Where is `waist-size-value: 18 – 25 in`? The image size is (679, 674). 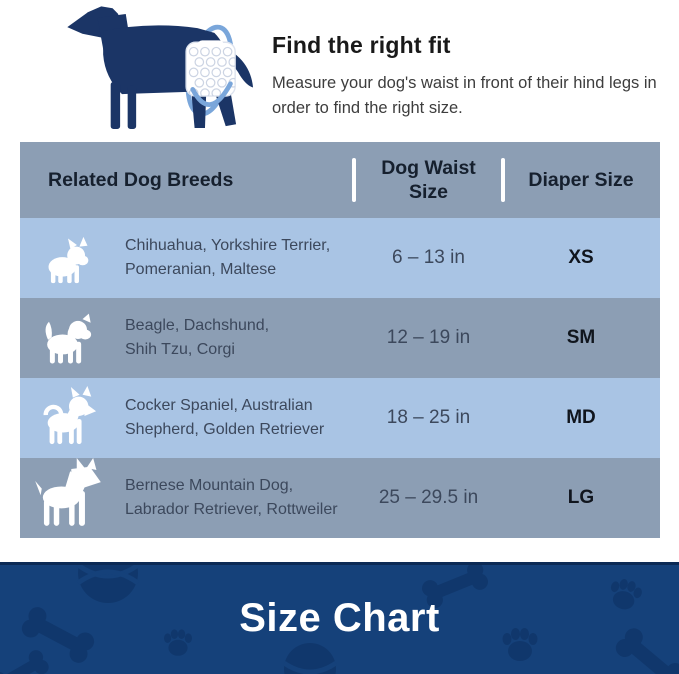
waist-size-value: 18 – 25 in is located at coordinates (428, 417).